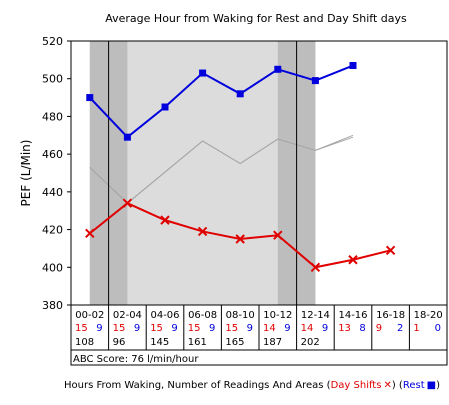  I want to click on legend-day-marker: ✕, so click(387, 385).